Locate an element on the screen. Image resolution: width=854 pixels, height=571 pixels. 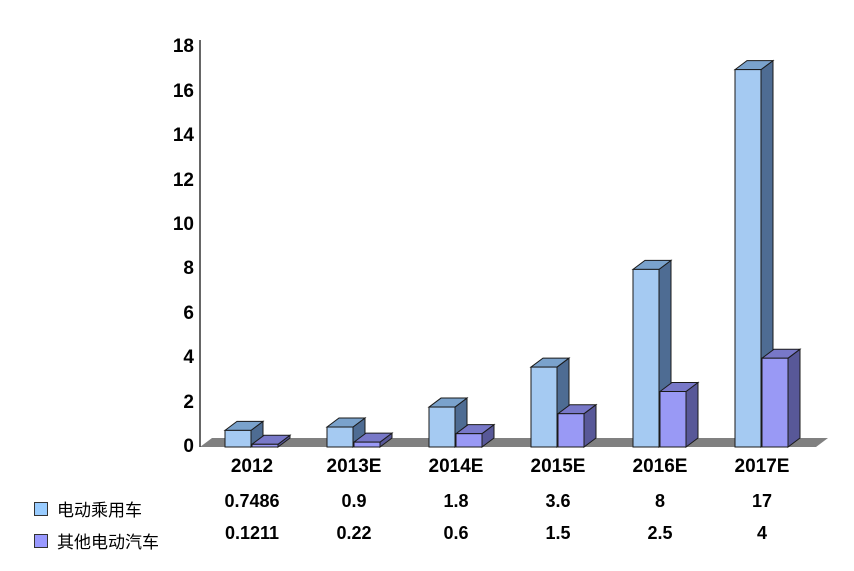
bar-2012-series0 is located at coordinates (238, 438).